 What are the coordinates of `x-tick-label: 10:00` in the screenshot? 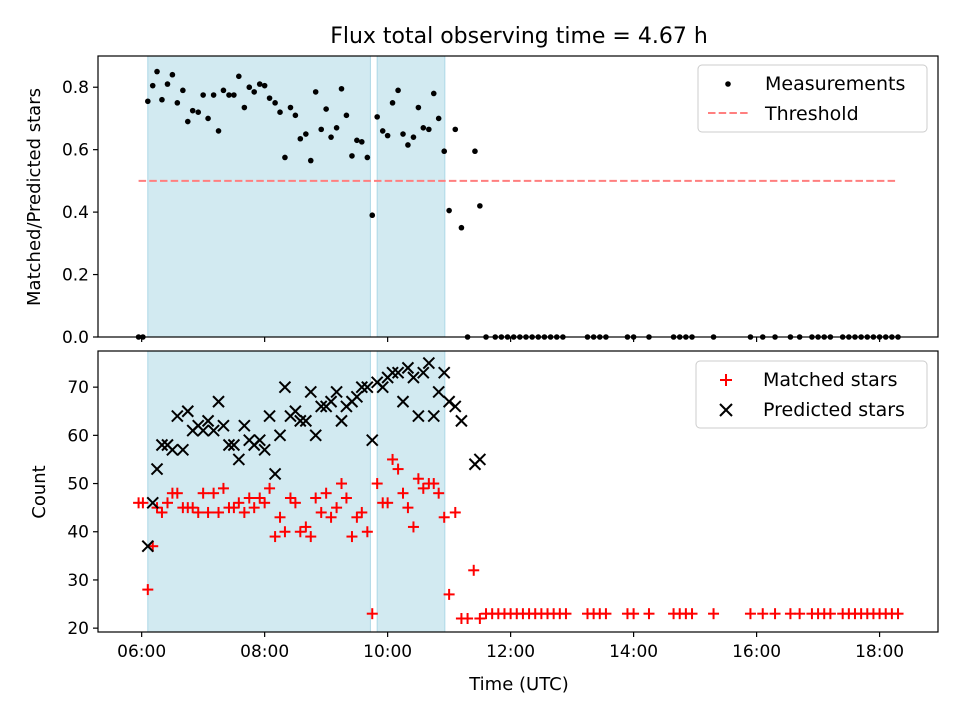 It's located at (387, 652).